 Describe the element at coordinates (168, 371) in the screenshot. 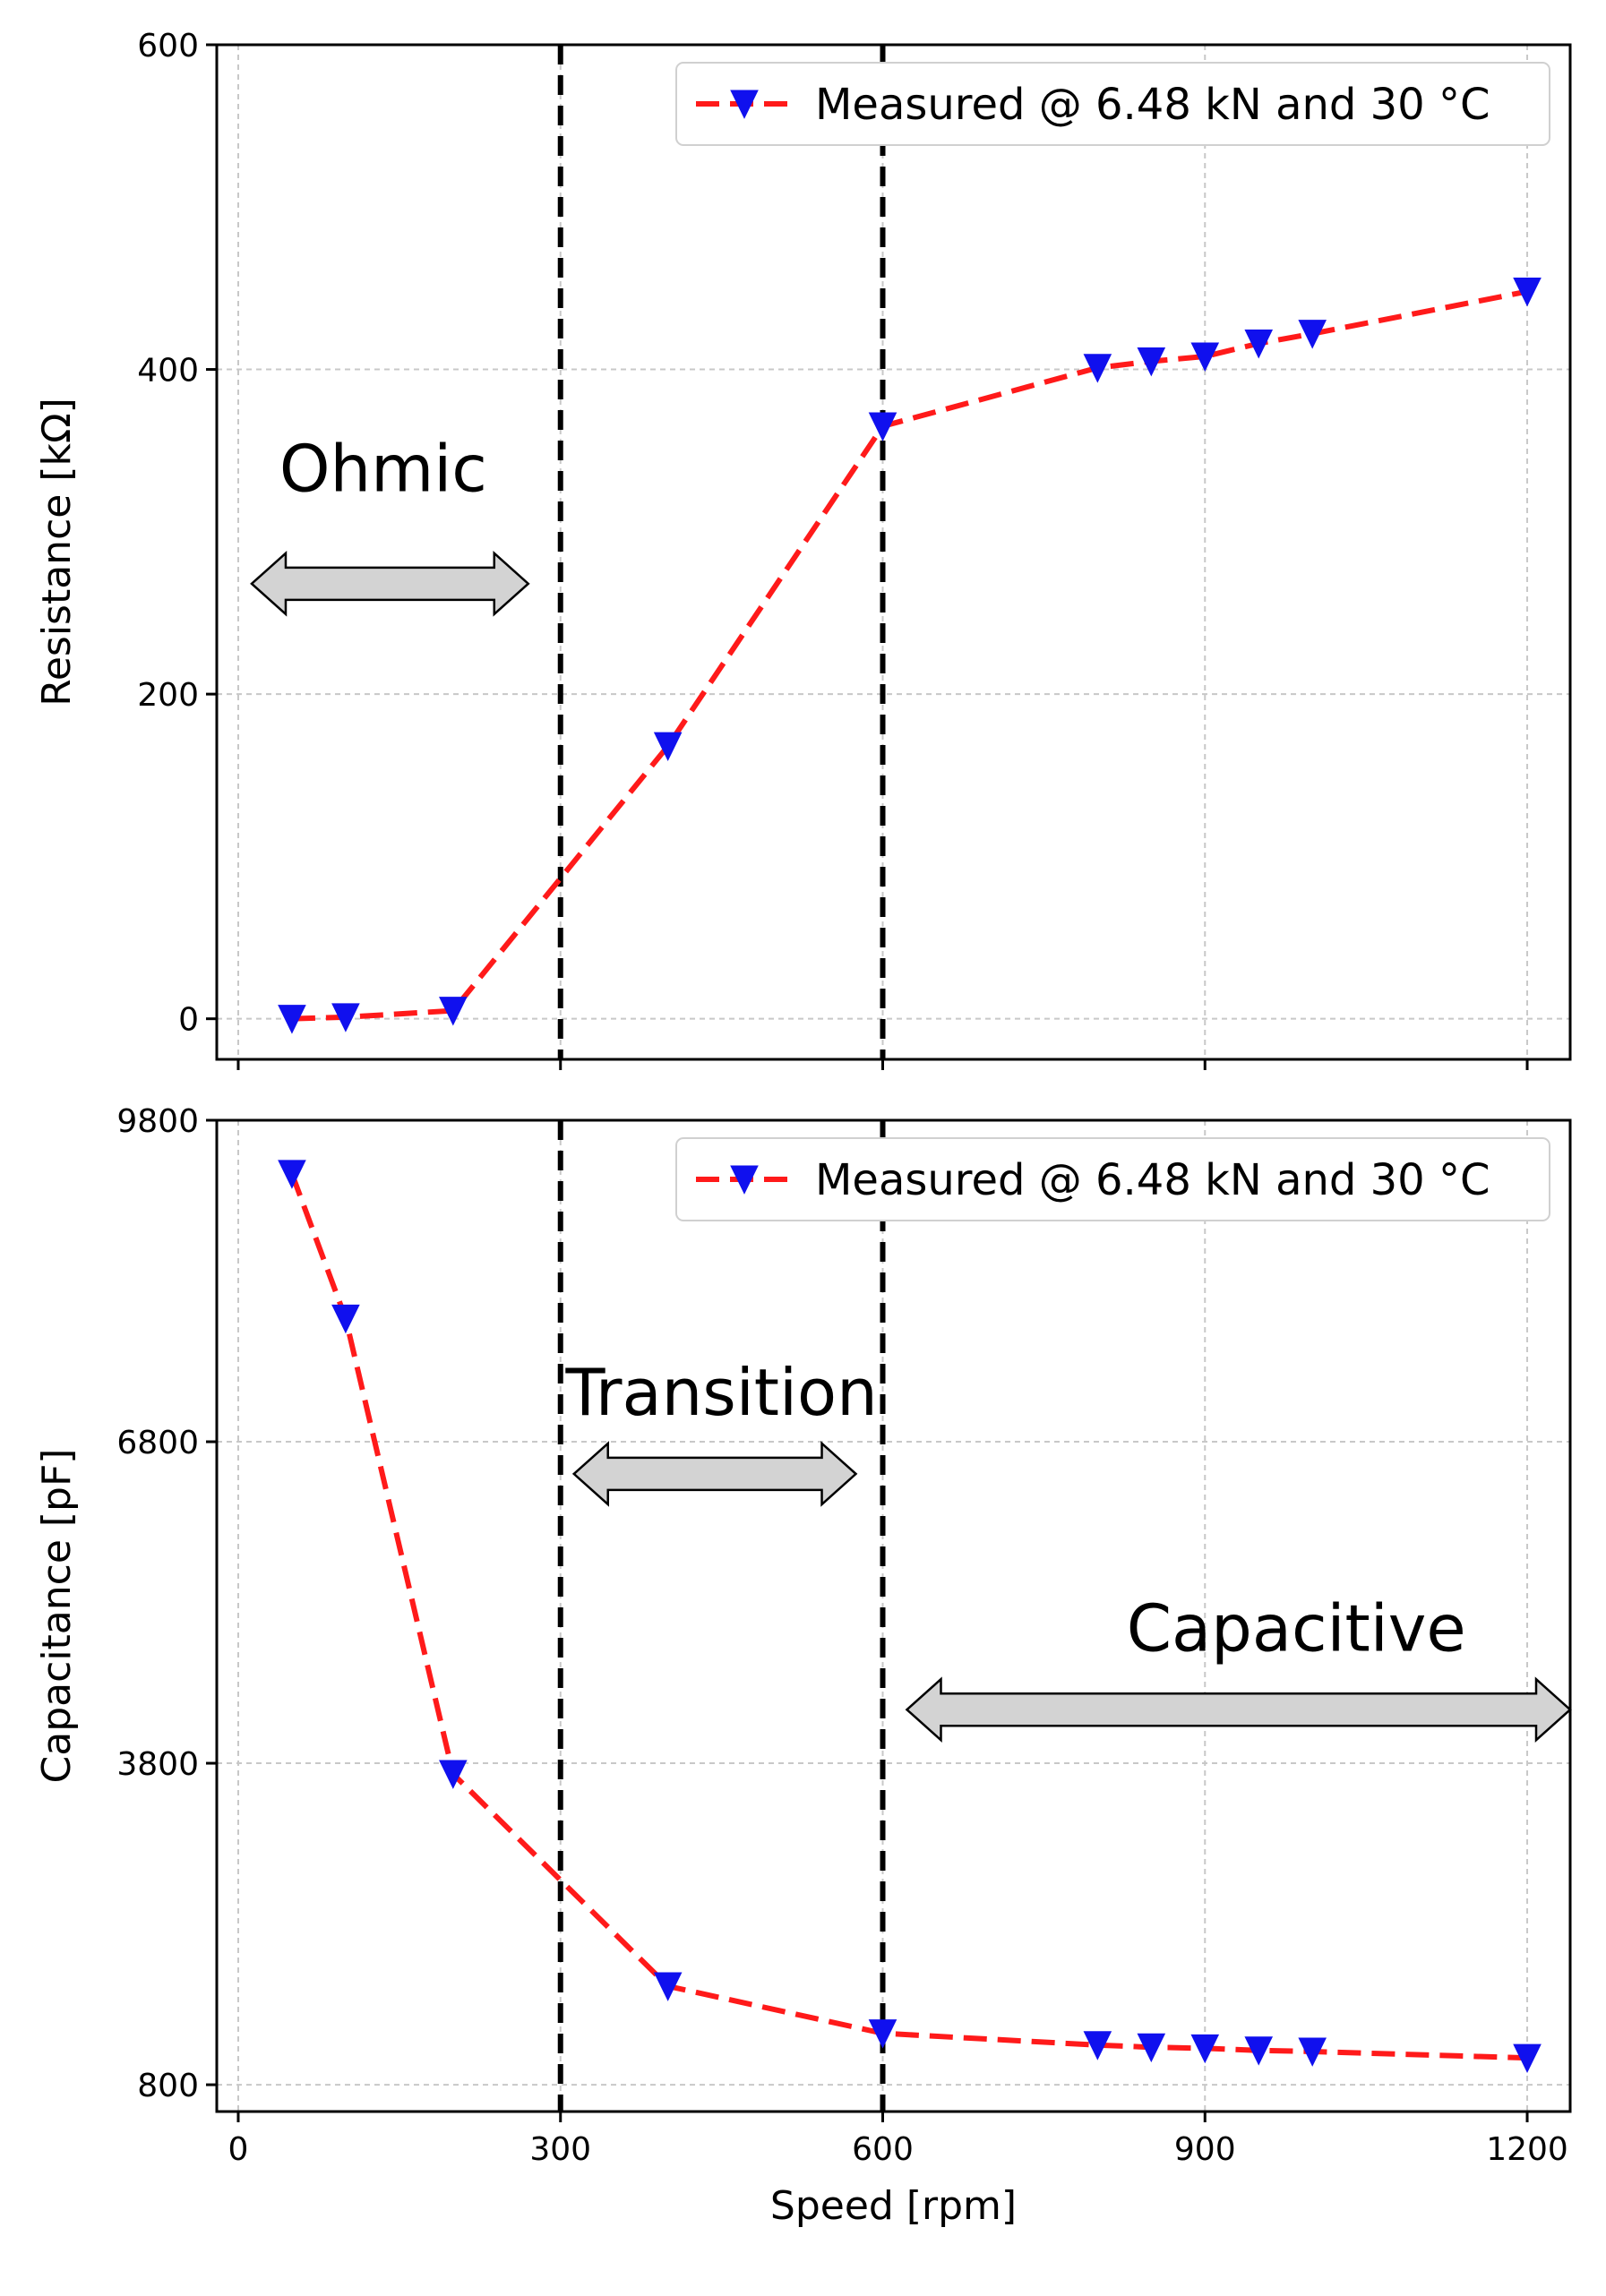

I see `y-tick-label: 400` at that location.